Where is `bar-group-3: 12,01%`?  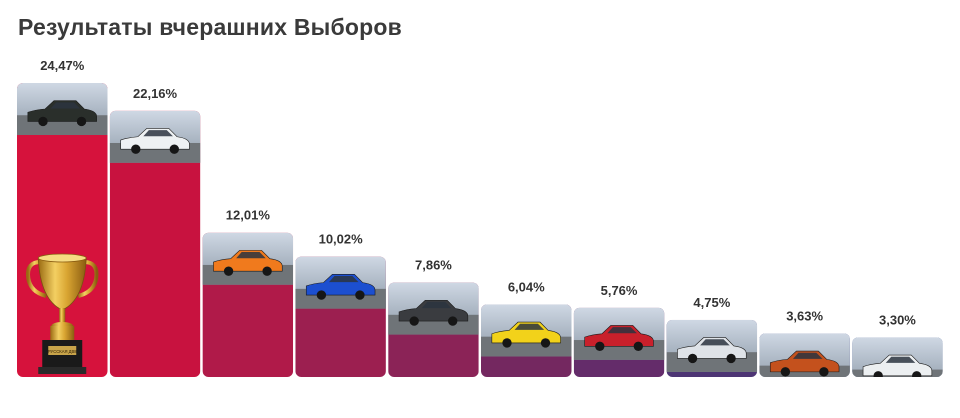 bar-group-3: 12,01% is located at coordinates (248, 292).